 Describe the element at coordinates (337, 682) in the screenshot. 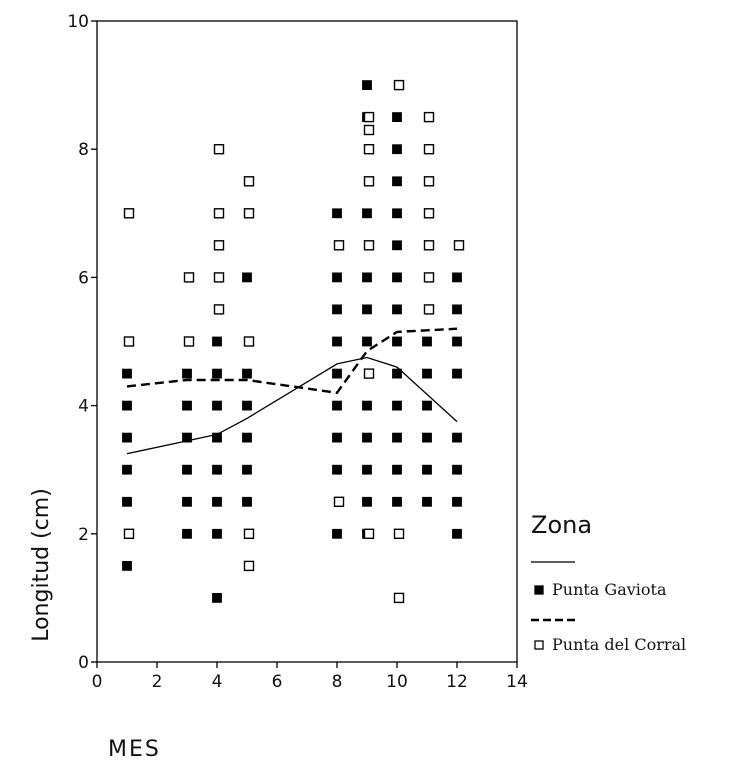

I see `x-tick-label: 8` at that location.